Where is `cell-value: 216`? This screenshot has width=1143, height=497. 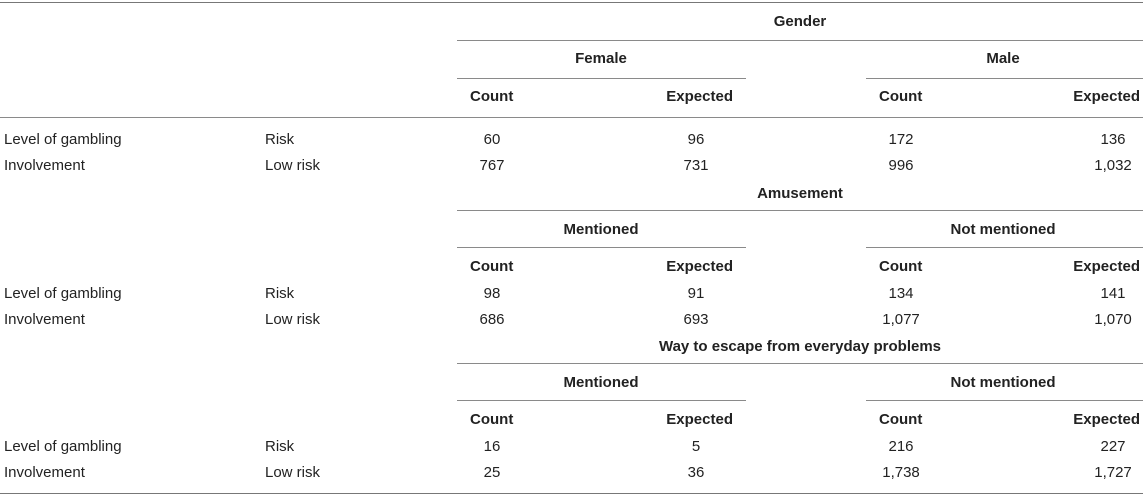 cell-value: 216 is located at coordinates (901, 446).